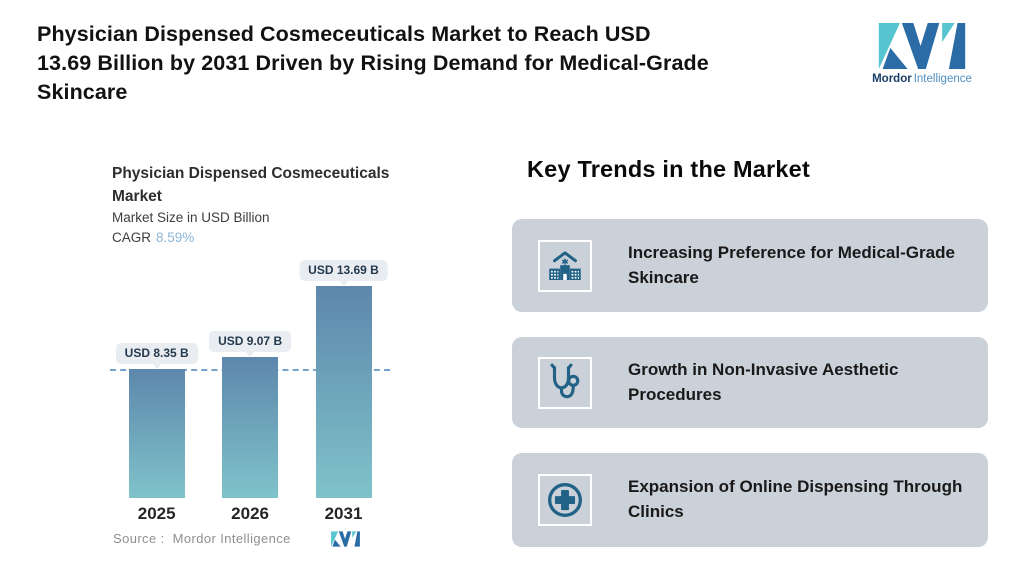  What do you see at coordinates (153, 237) in the screenshot?
I see `chart-cagr: CAGR 8.59%` at bounding box center [153, 237].